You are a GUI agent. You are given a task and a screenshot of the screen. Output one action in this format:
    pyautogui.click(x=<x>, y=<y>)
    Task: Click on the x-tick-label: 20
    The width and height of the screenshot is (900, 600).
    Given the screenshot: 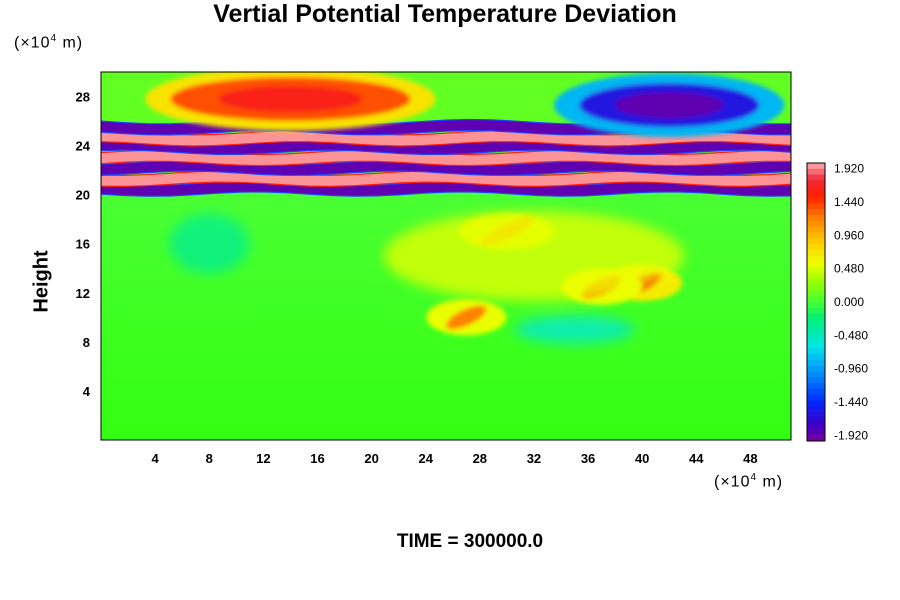 What is the action you would take?
    pyautogui.click(x=371, y=458)
    